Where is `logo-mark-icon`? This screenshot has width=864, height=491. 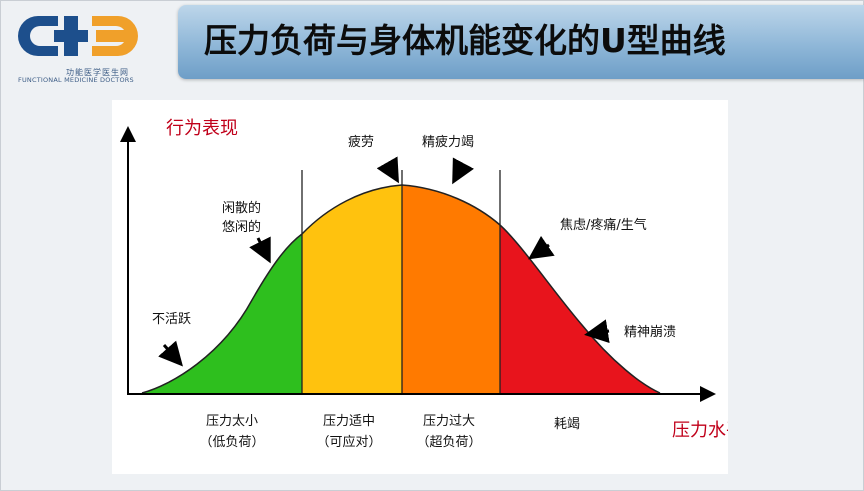 logo-mark-icon is located at coordinates (78, 36).